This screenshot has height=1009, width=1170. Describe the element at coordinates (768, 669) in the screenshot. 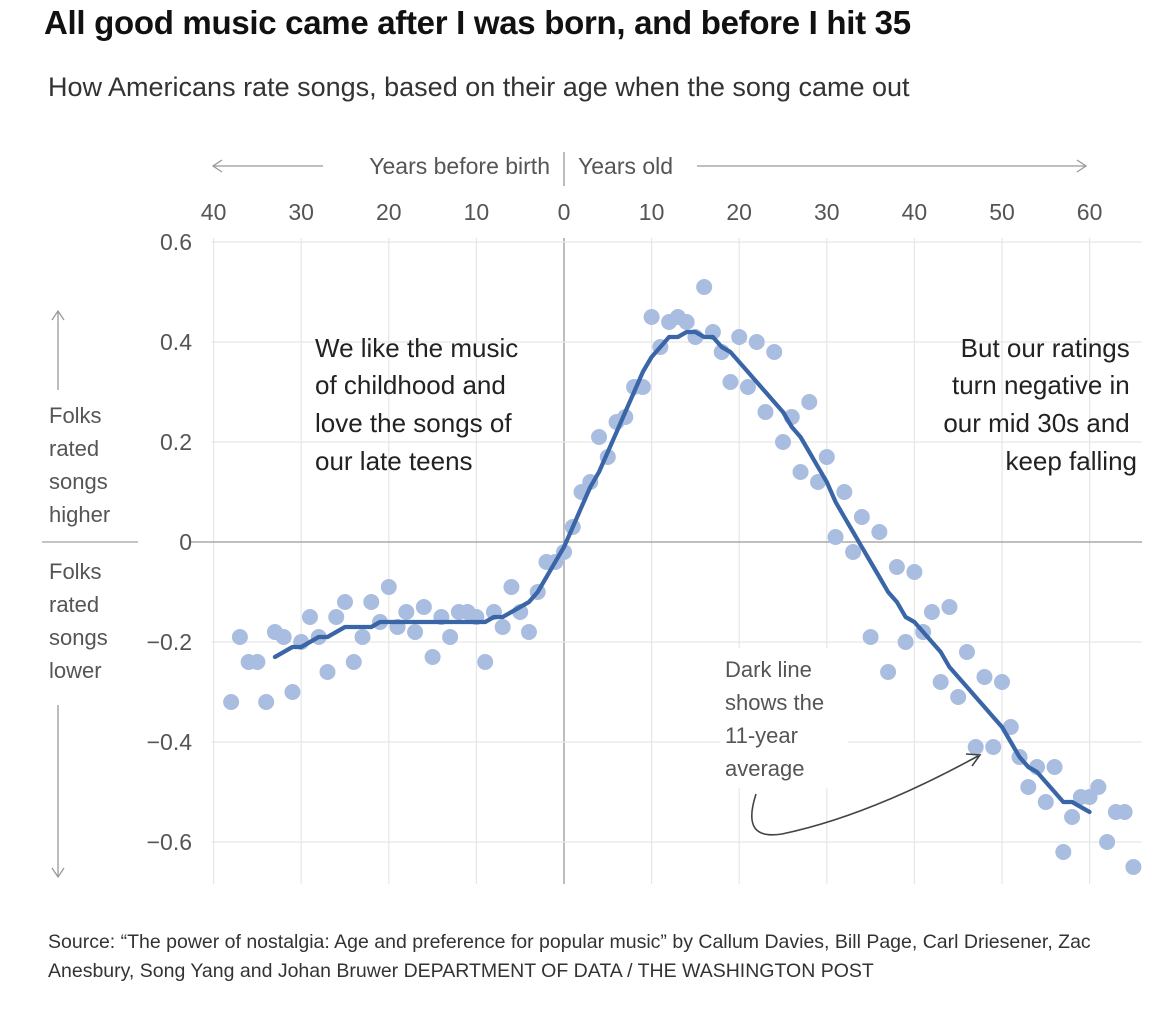

I see `line-note-text: Dark line` at that location.